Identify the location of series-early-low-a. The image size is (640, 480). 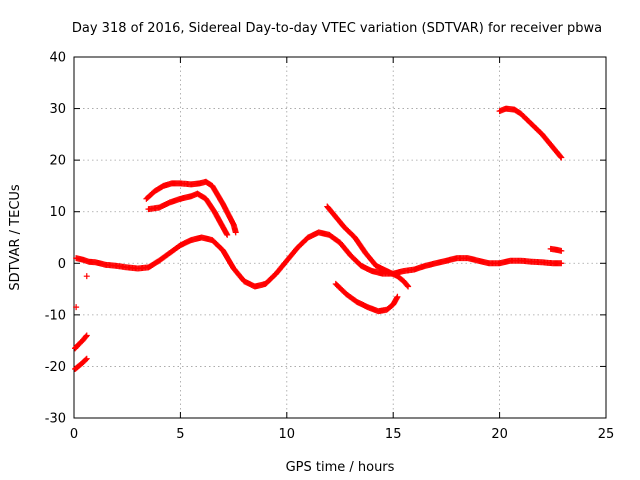
(81, 342).